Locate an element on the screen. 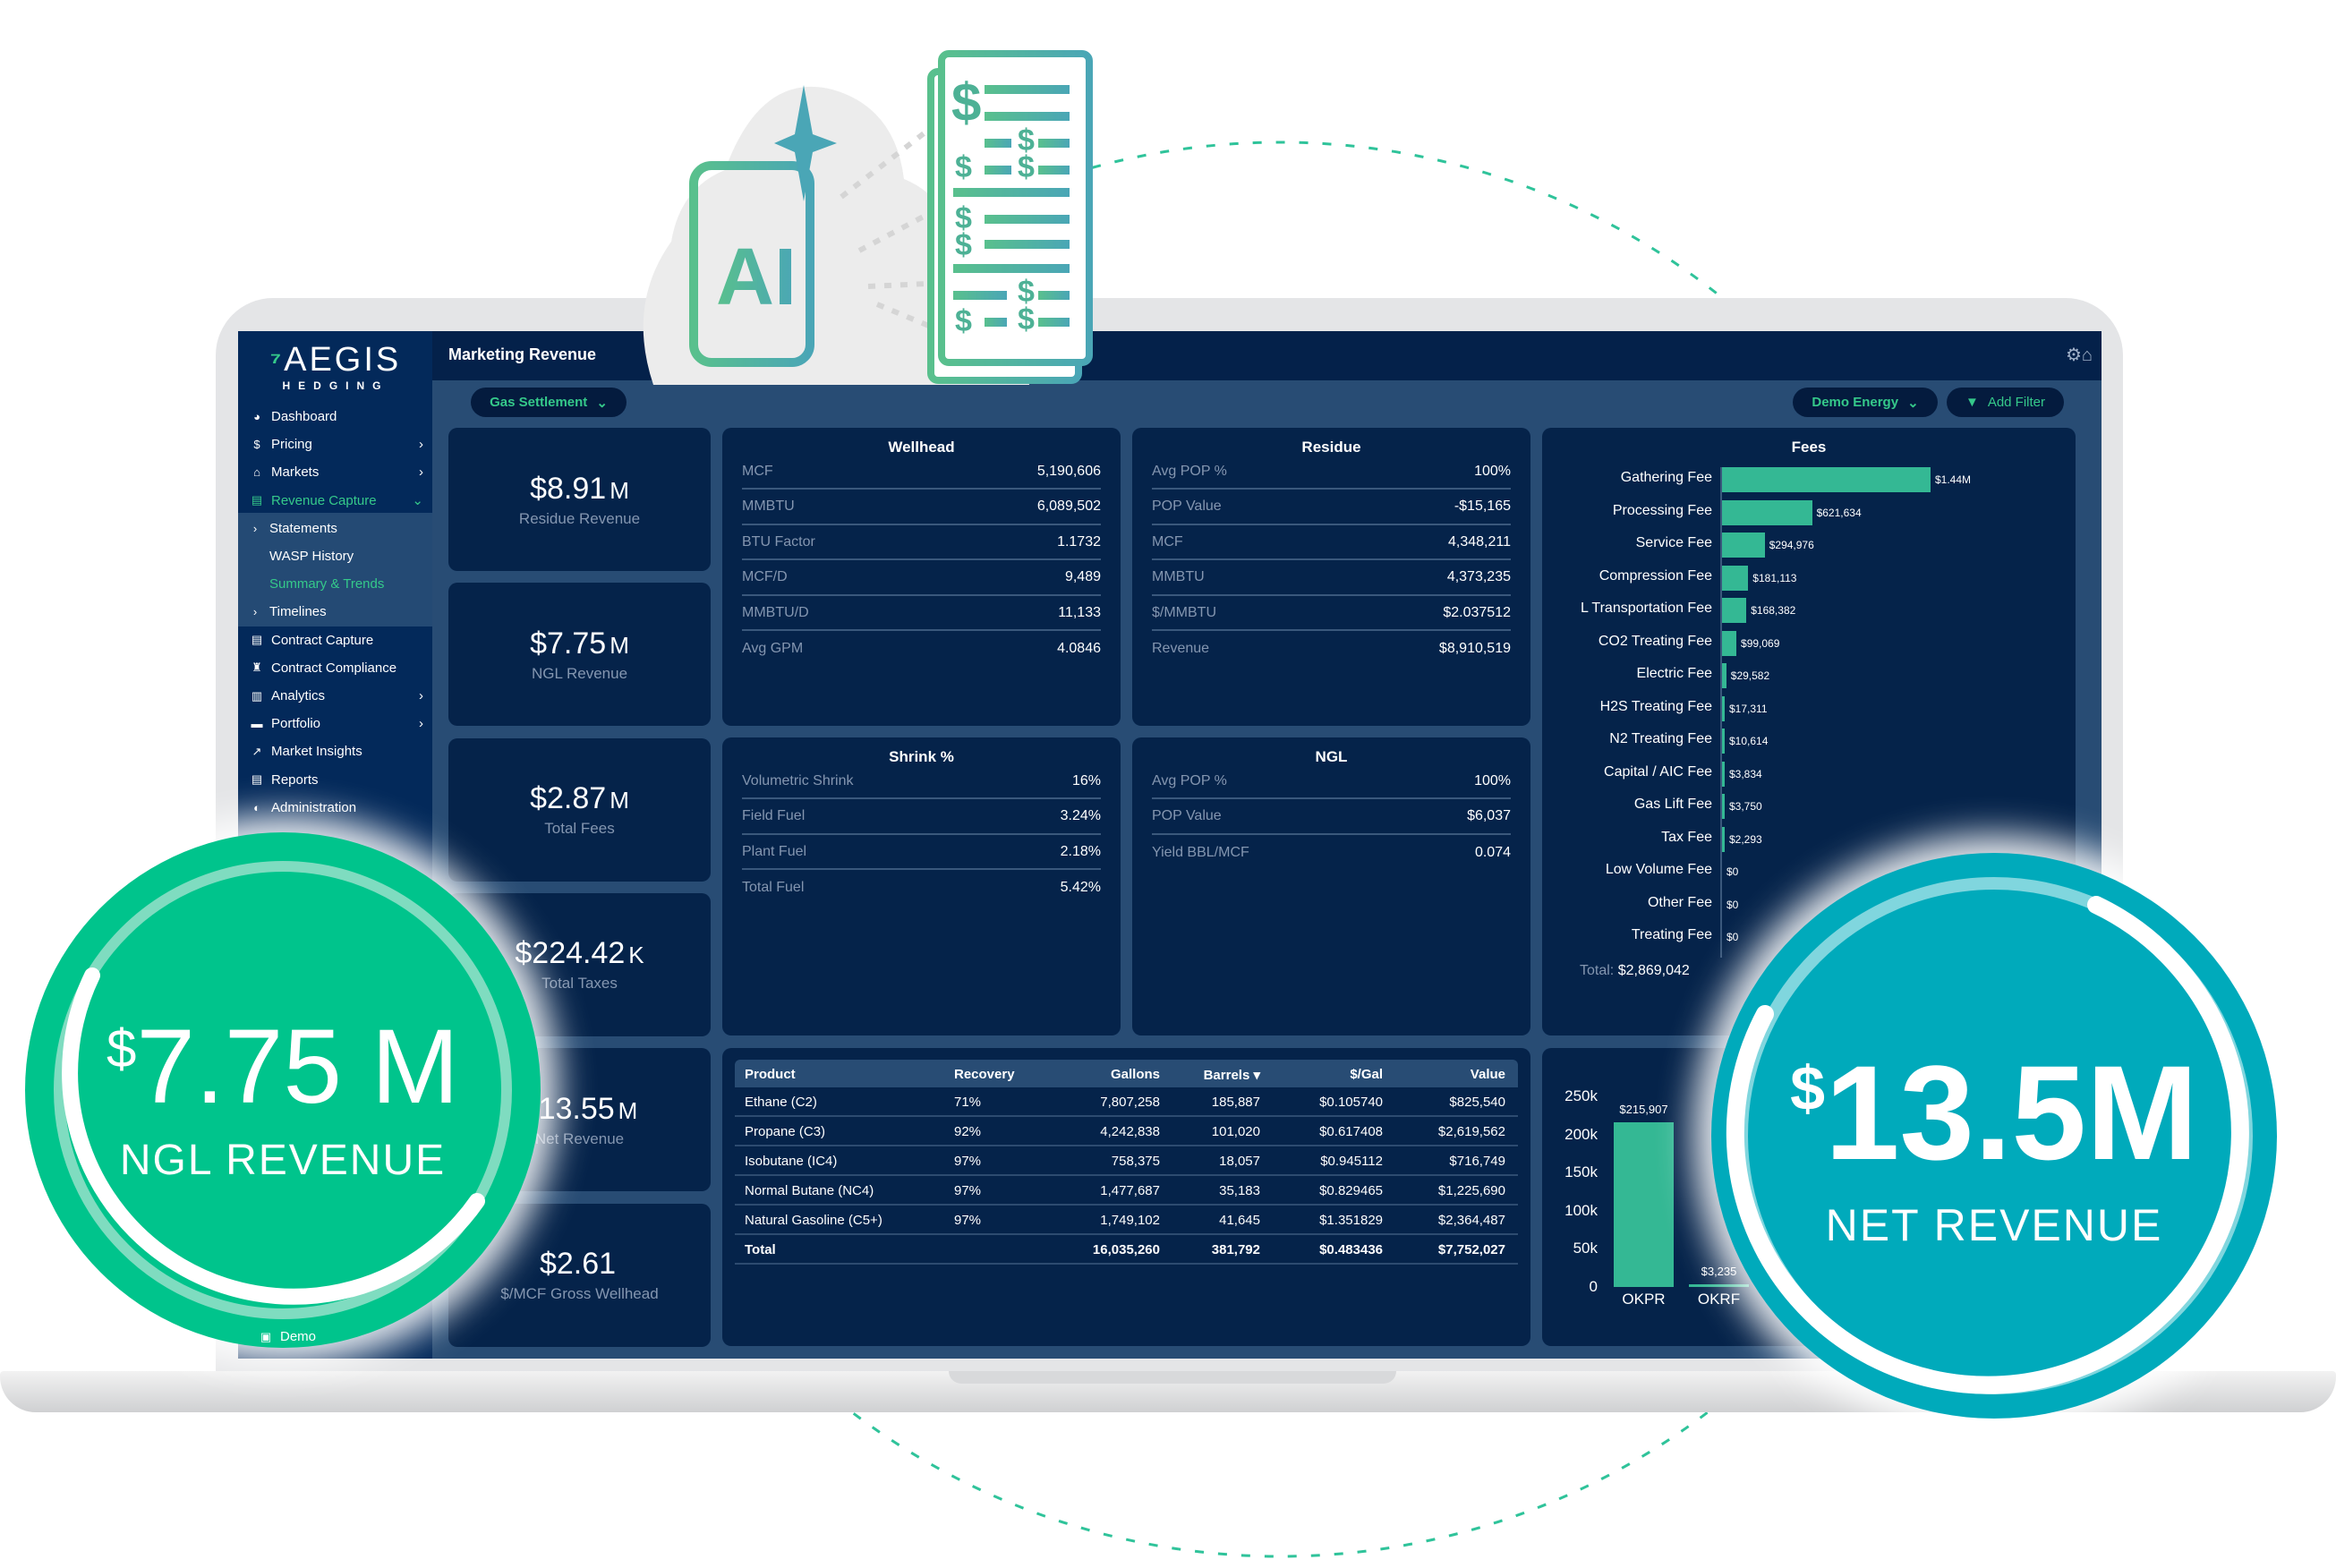 Image resolution: width=2336 pixels, height=1568 pixels. stat-value: $2.037512 is located at coordinates (1477, 612).